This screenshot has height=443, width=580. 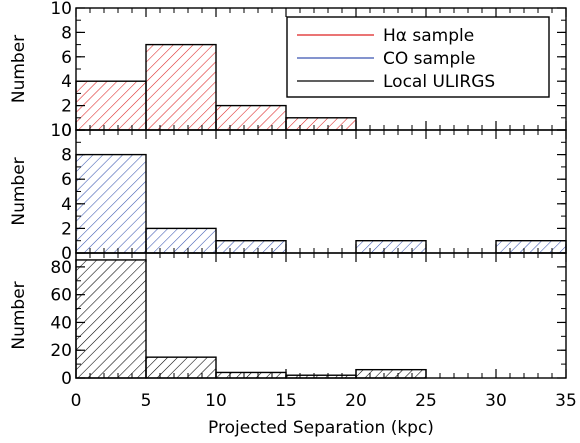 I want to click on ytick-label-bottom-0: 0, so click(x=66, y=379).